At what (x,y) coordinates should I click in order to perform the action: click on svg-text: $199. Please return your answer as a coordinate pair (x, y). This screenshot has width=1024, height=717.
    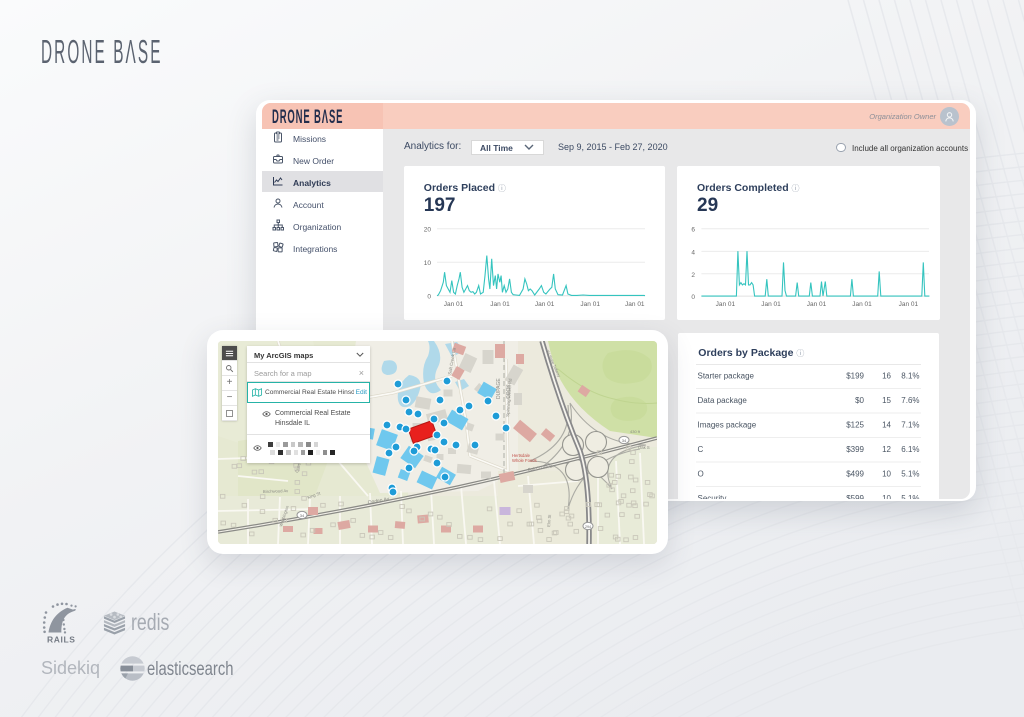
    Looking at the image, I should click on (856, 376).